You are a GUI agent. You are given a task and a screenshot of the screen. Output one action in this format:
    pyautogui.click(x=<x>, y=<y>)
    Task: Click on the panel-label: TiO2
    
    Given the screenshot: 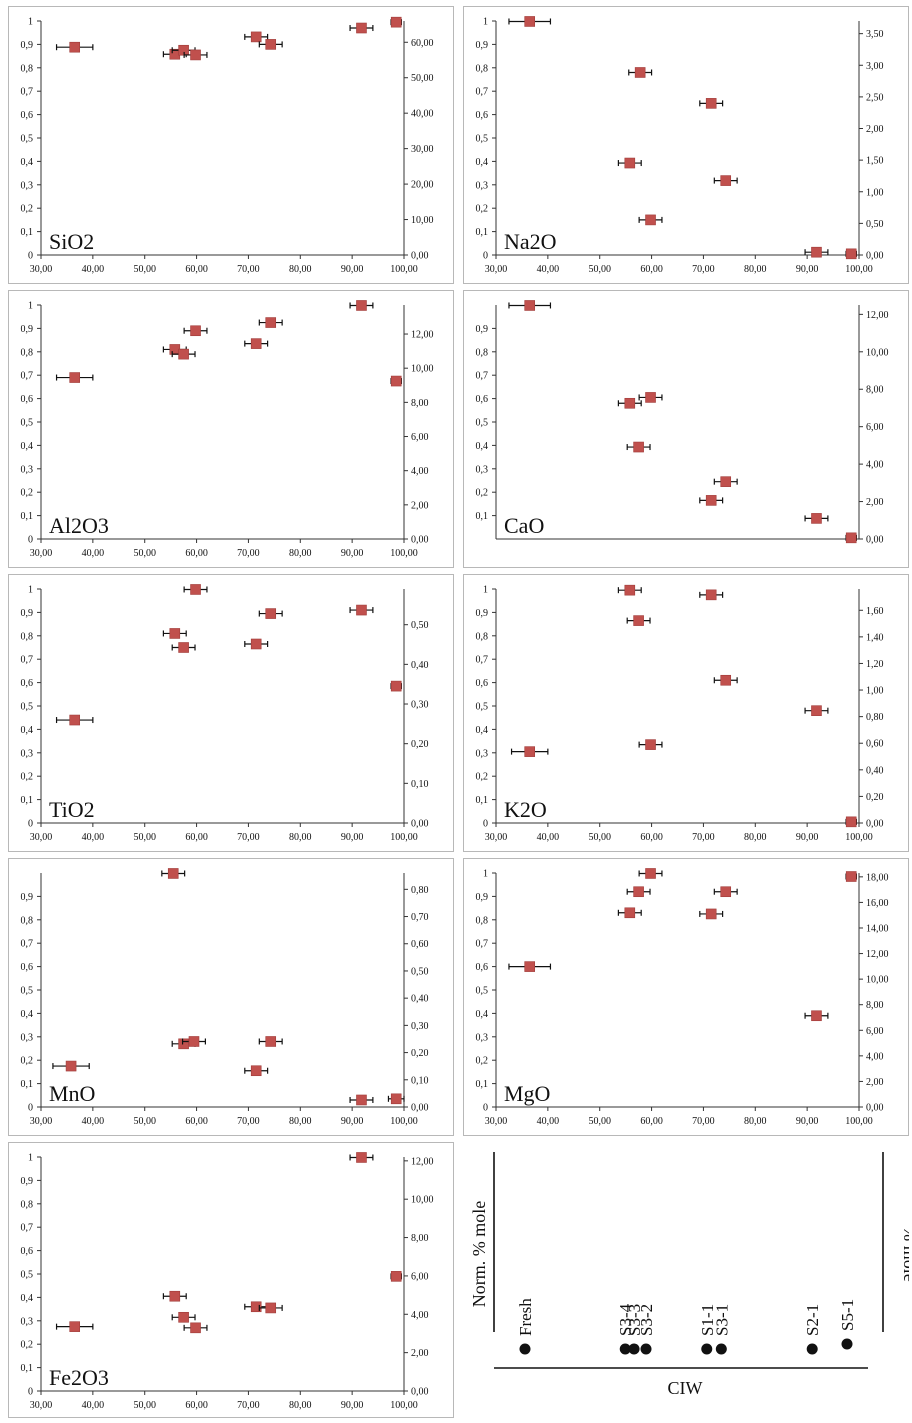 What is the action you would take?
    pyautogui.click(x=72, y=809)
    